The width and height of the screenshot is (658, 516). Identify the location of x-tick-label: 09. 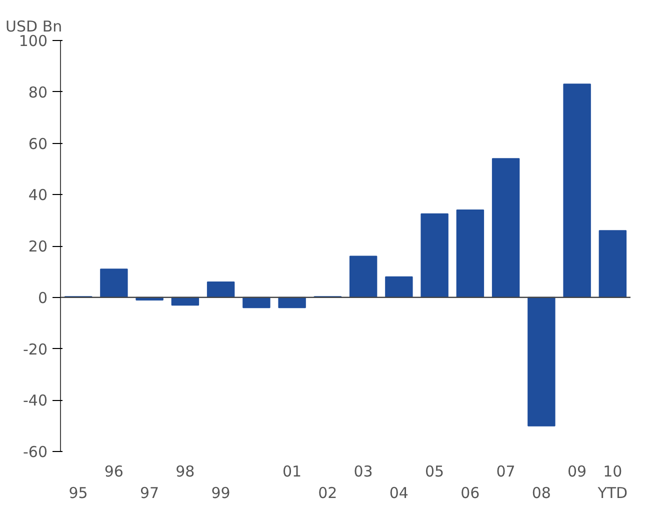
(577, 471).